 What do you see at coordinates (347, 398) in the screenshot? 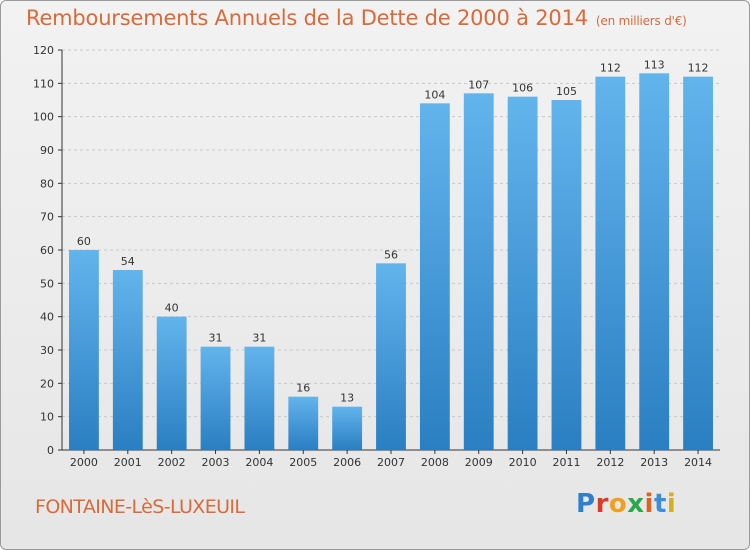
I see `value-label: 13` at bounding box center [347, 398].